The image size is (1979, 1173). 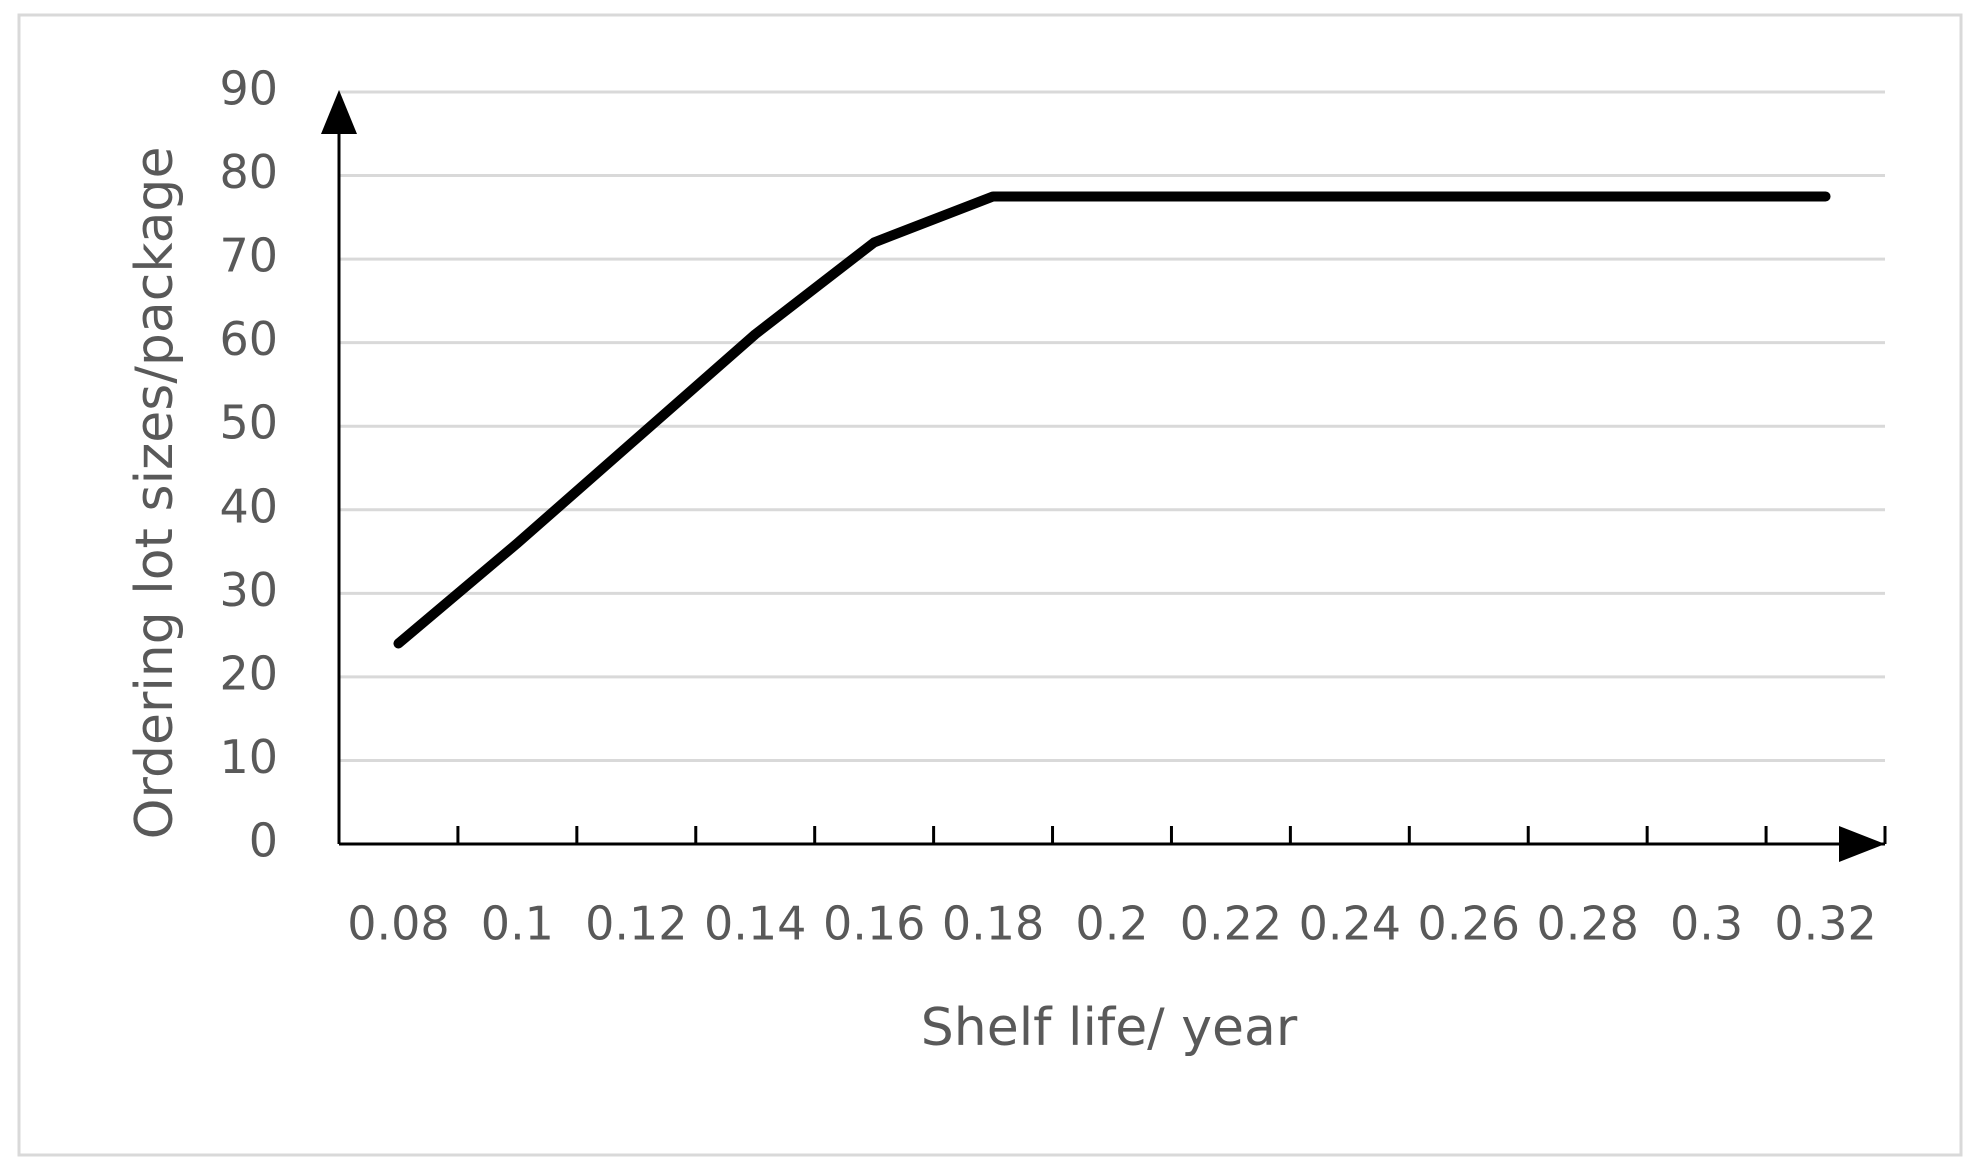 I want to click on x-tick-label: 0.3, so click(x=1706, y=924).